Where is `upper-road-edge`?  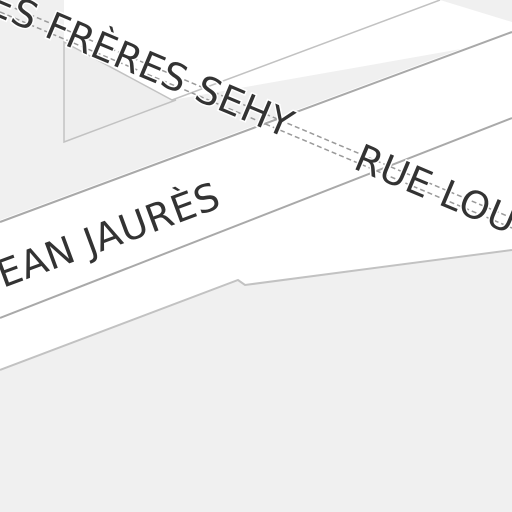
upper-road-edge is located at coordinates (306, 50).